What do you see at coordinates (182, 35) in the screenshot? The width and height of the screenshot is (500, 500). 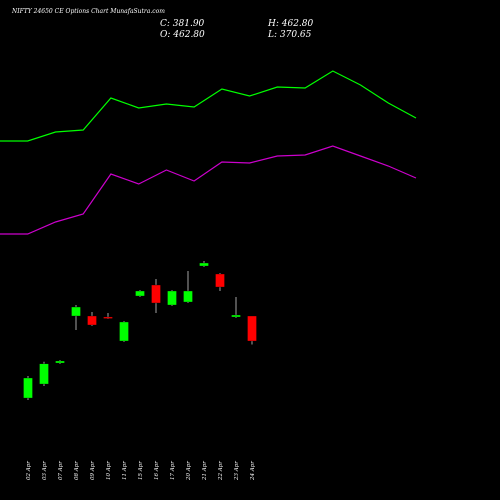 I see `open-label: O: 462.80` at bounding box center [182, 35].